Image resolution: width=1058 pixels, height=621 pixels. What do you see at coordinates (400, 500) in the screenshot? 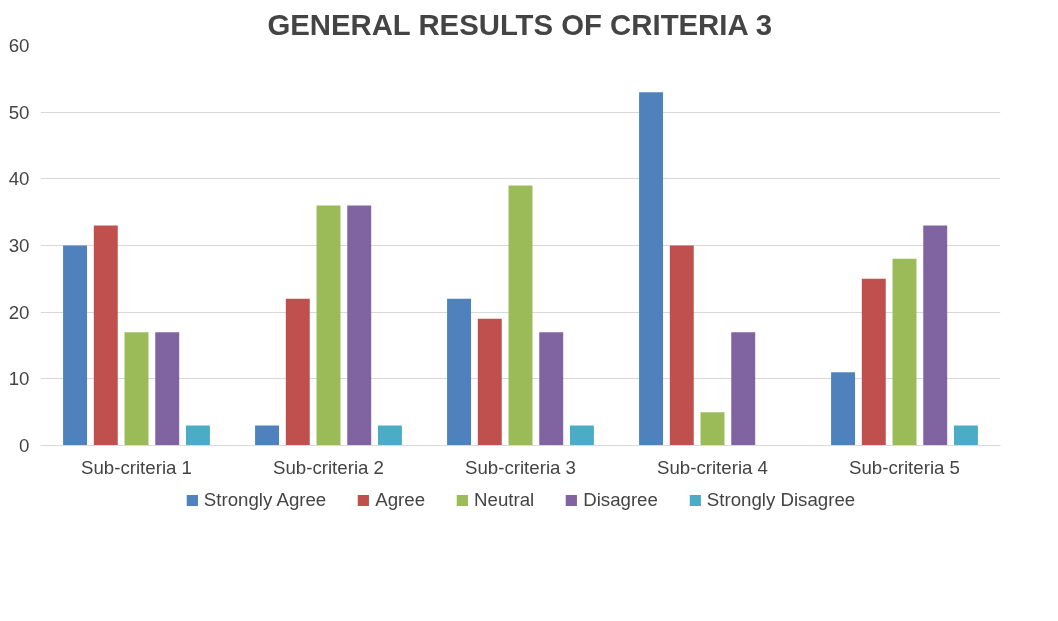
I see `legend-label: Agree` at bounding box center [400, 500].